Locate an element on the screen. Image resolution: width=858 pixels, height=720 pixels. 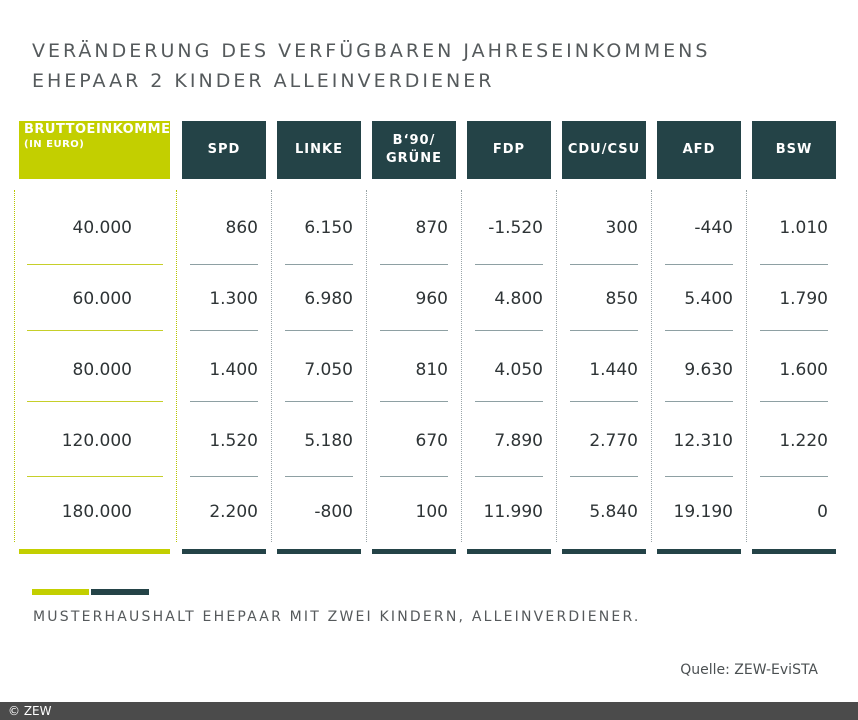
header-bsw: BSW is located at coordinates (794, 150).